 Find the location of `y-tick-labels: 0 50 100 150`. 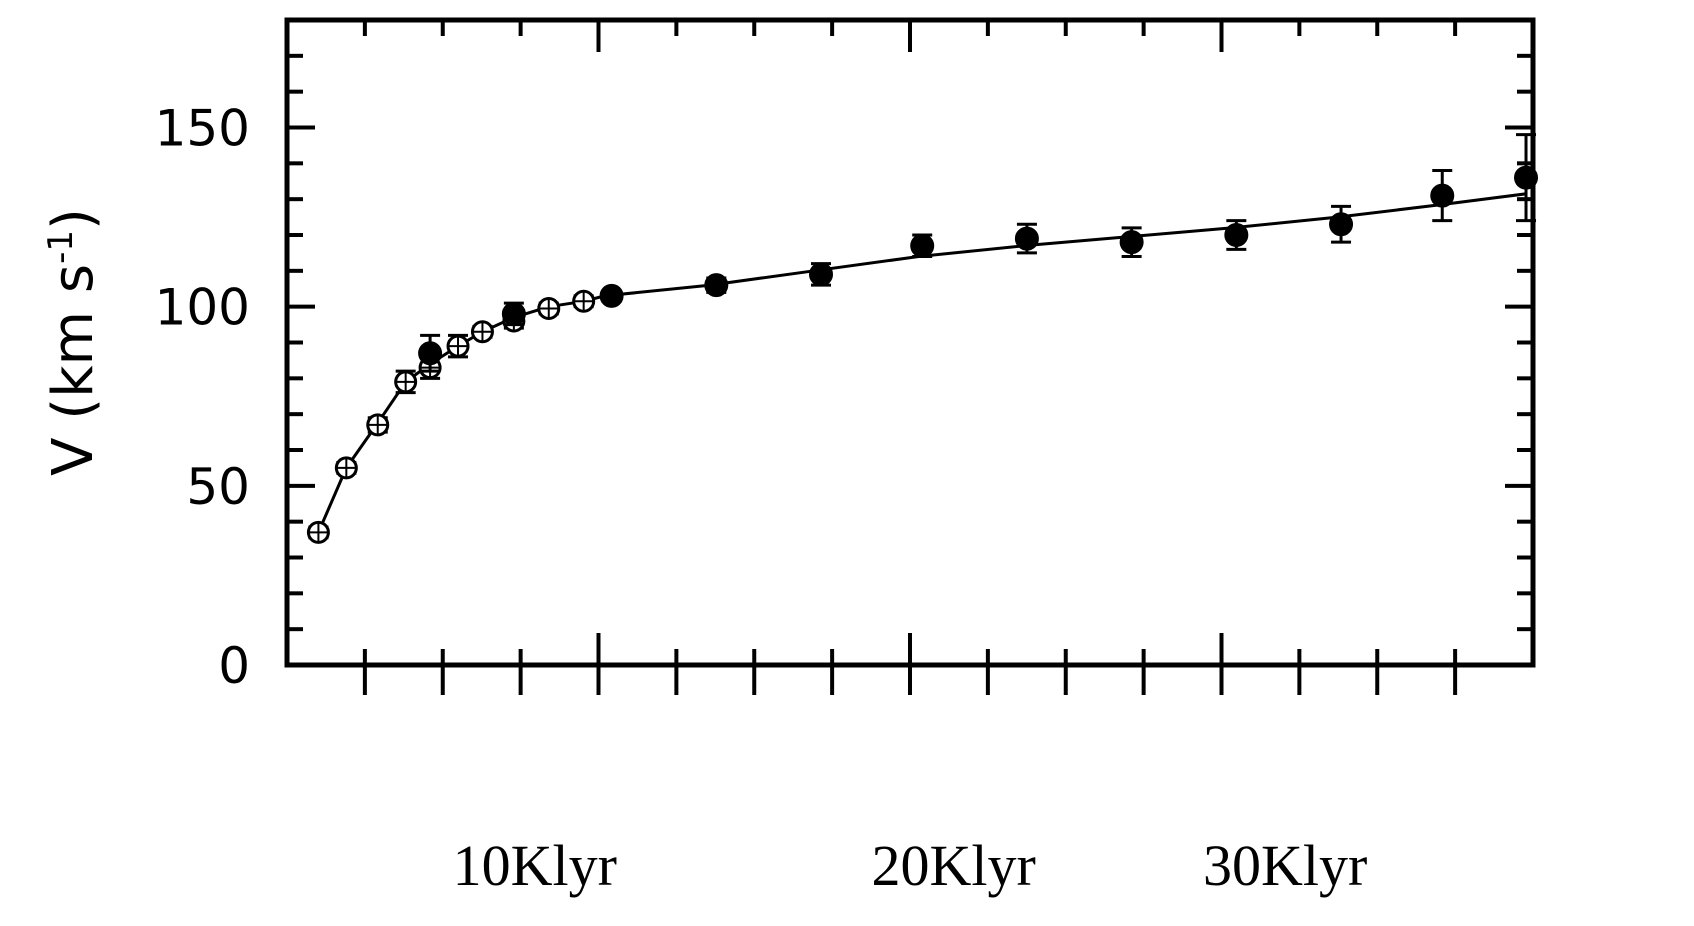

y-tick-labels: 0 50 100 150 is located at coordinates (202, 398).